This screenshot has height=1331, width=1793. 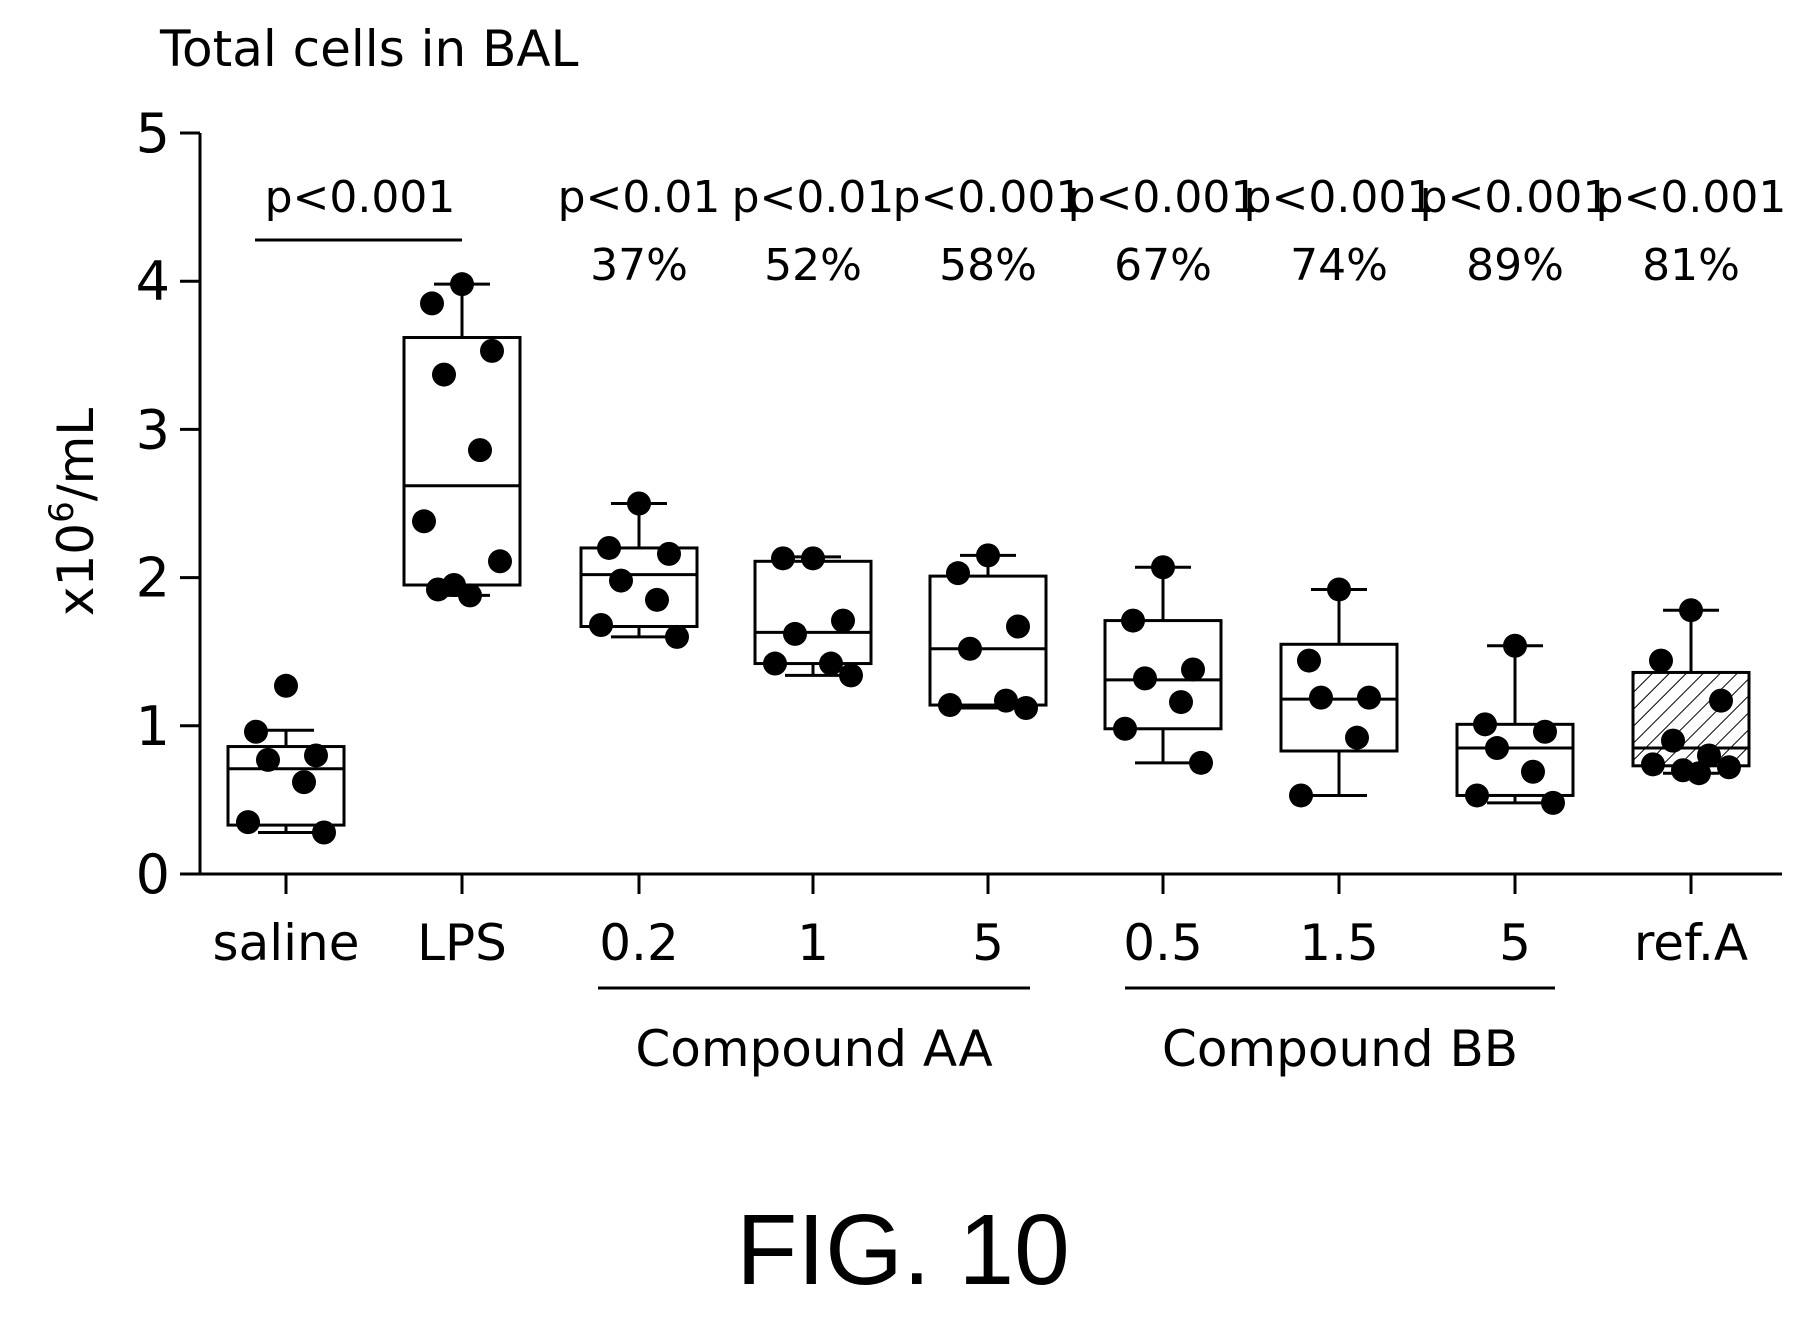 I want to click on x-tick-label: saline, so click(x=286, y=943).